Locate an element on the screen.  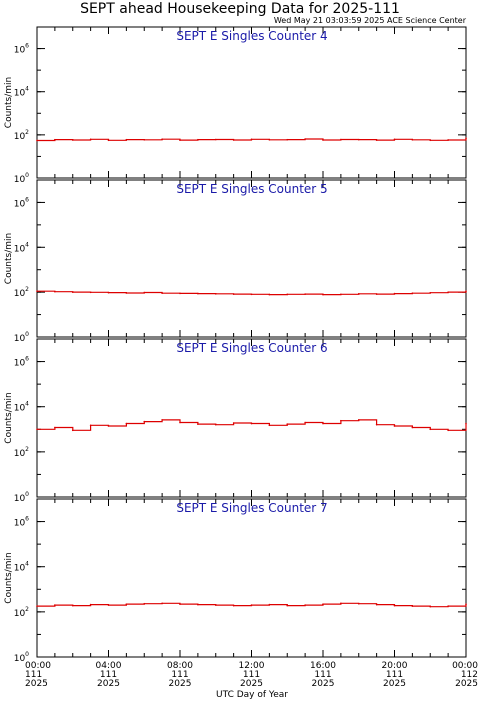
y-axis-label: Counts/min is located at coordinates (9, 258).